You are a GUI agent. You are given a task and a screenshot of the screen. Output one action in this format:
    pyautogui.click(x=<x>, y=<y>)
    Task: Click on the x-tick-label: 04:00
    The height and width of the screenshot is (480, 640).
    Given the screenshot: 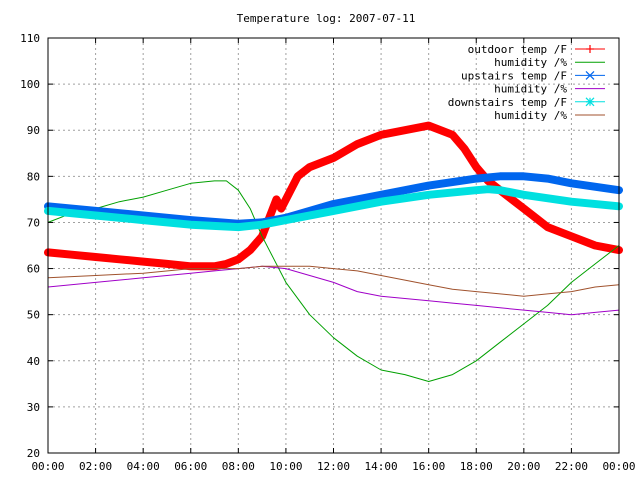 What is the action you would take?
    pyautogui.click(x=143, y=466)
    